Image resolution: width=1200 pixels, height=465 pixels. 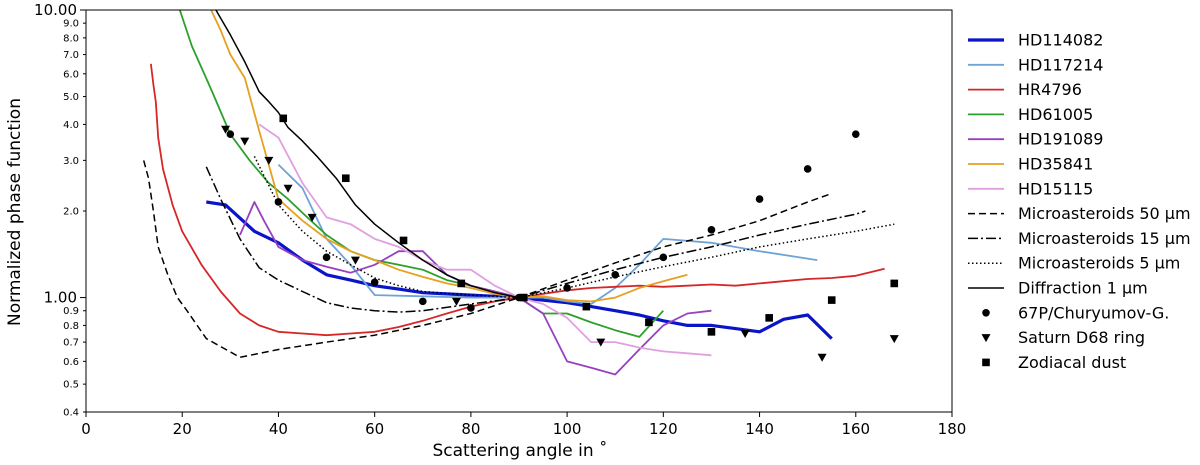 I want to click on legend-label: HD15115, so click(x=1055, y=188).